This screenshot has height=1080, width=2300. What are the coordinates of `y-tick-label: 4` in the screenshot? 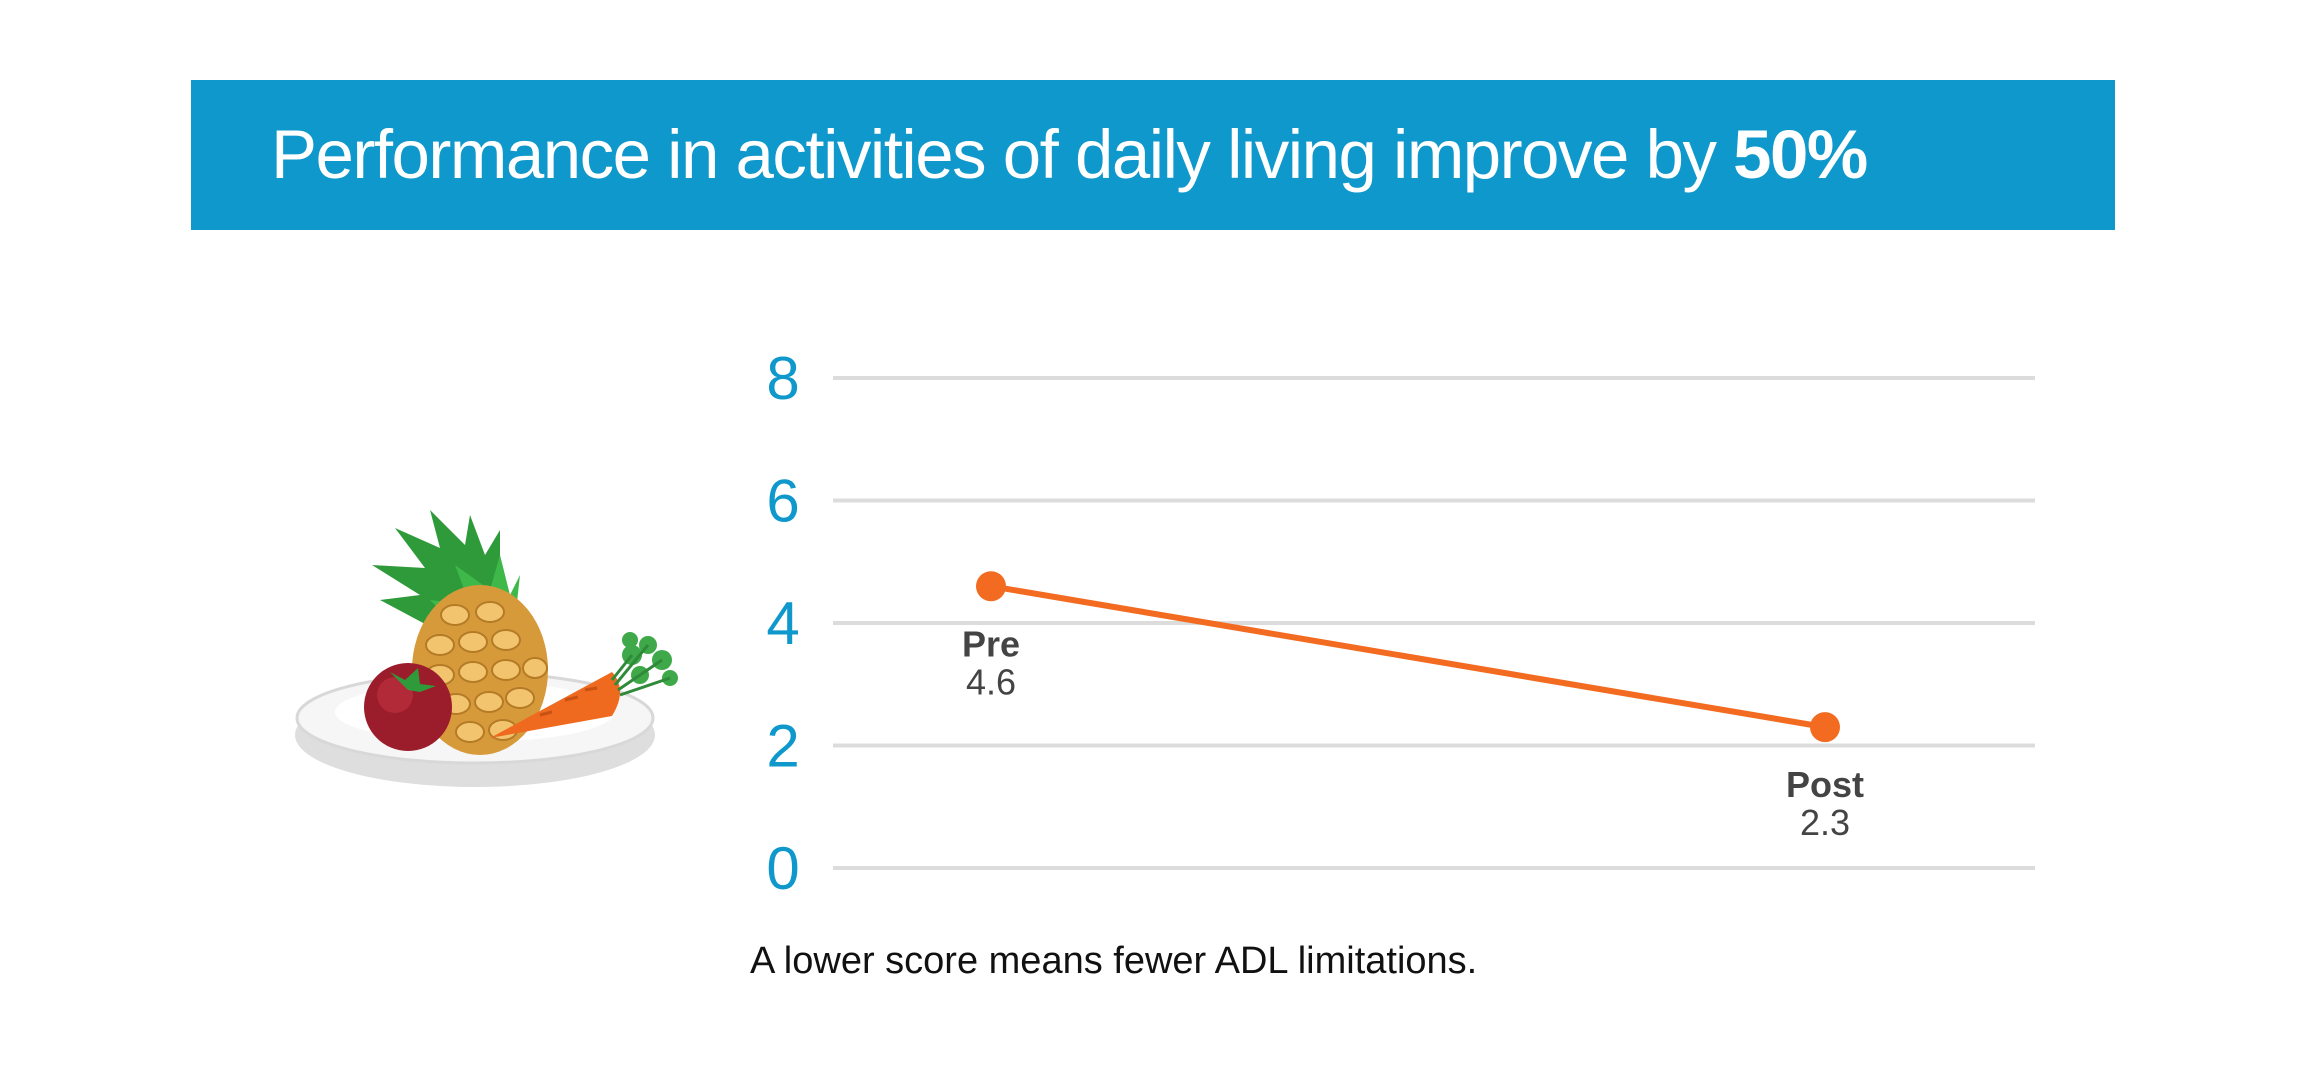 It's located at (782, 623).